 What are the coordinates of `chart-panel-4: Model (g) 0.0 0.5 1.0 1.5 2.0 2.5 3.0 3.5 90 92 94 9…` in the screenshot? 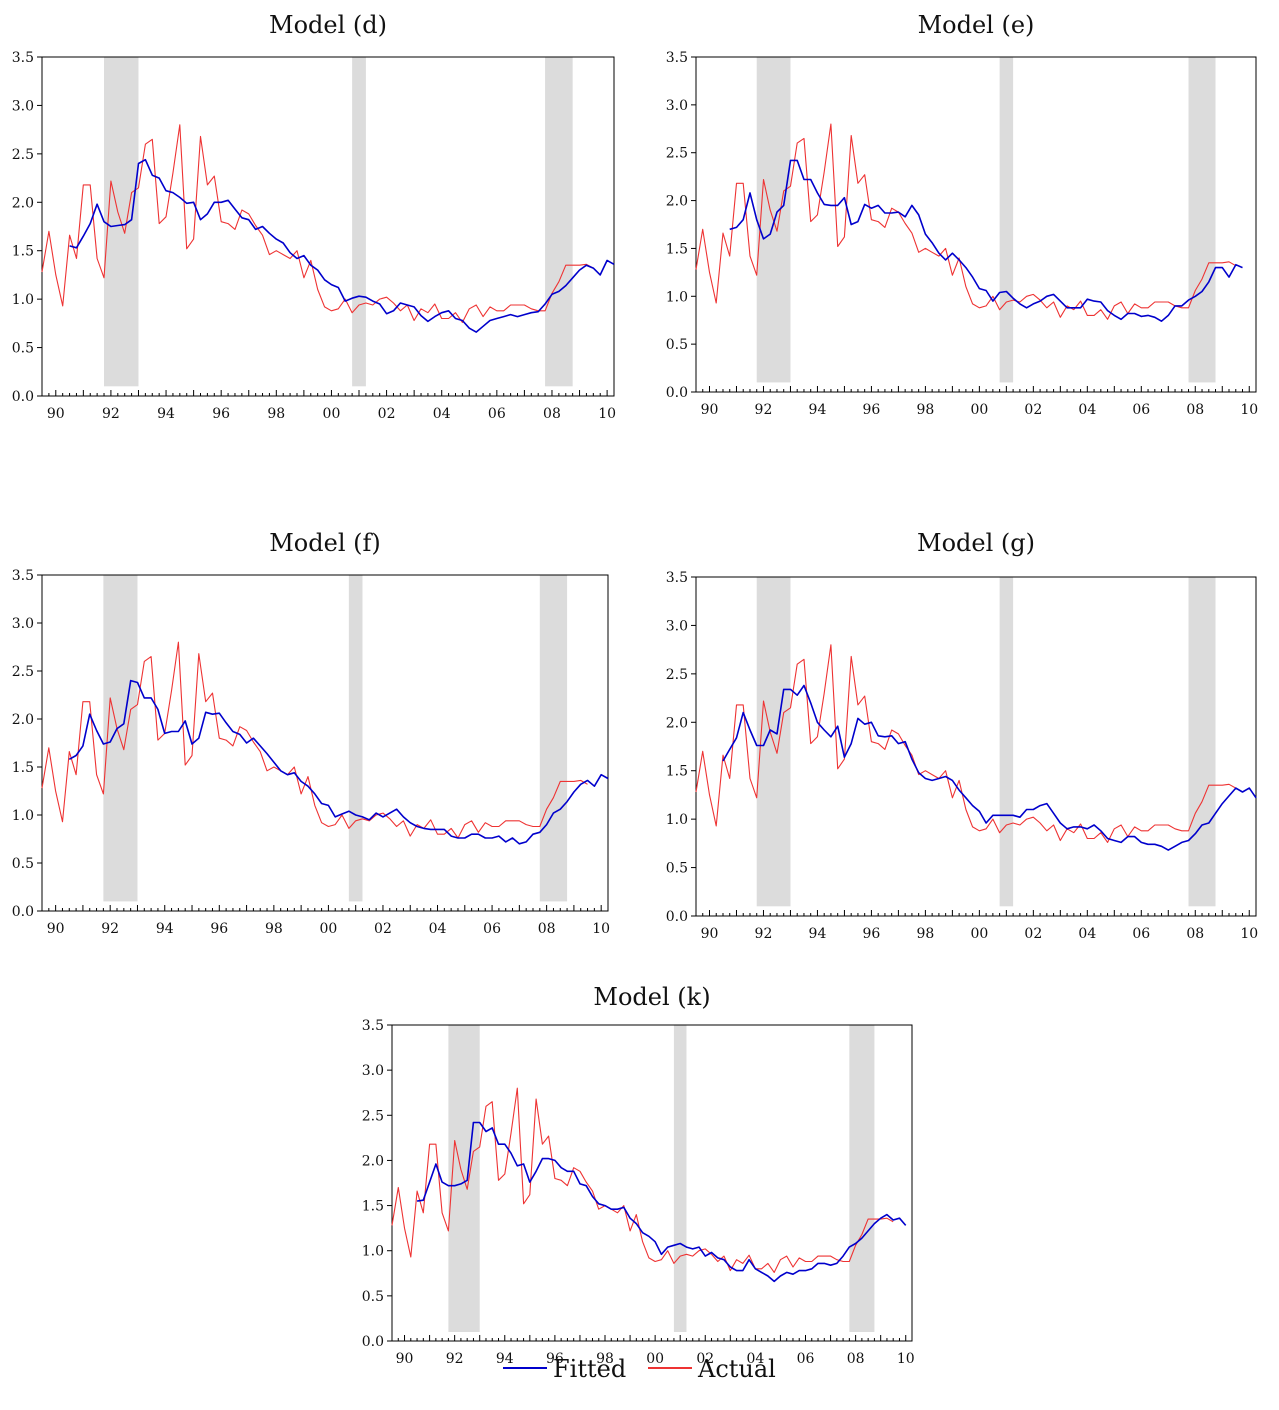 It's located at (962, 735).